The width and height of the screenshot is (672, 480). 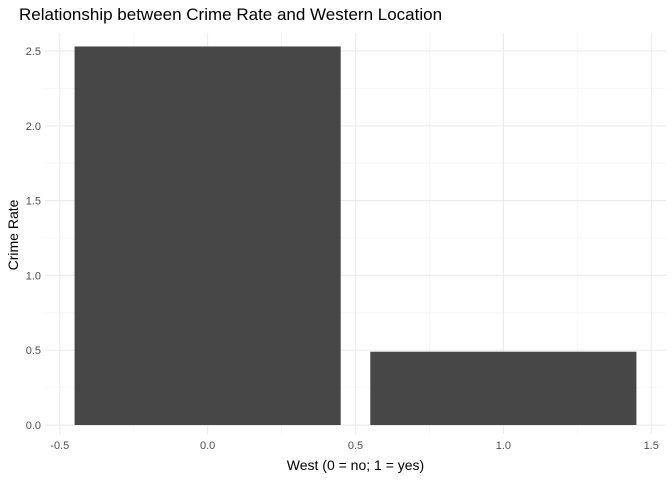 What do you see at coordinates (33, 127) in the screenshot?
I see `y-tick-label: 2.0` at bounding box center [33, 127].